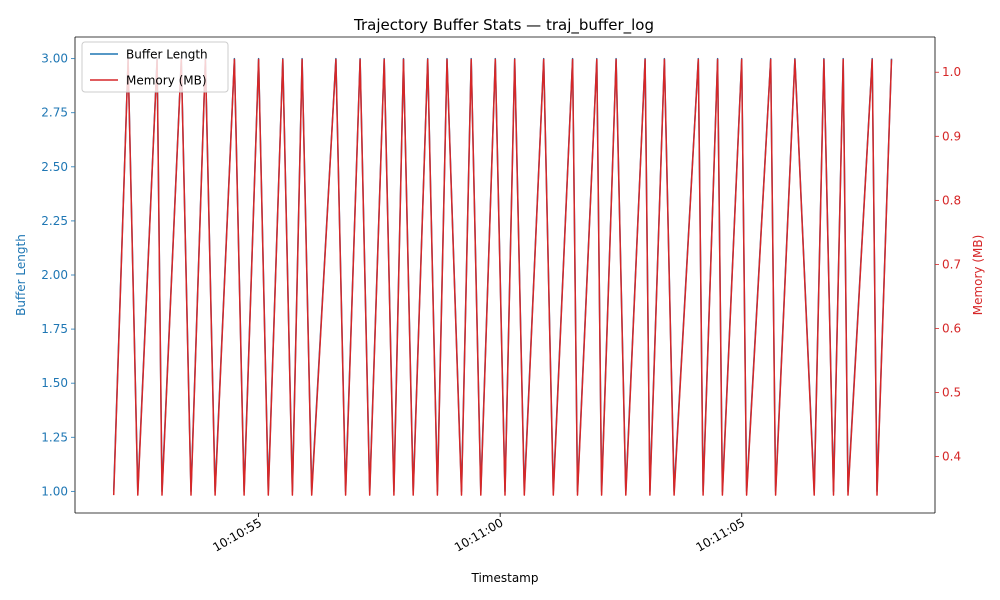  What do you see at coordinates (167, 55) in the screenshot?
I see `legend-label-buffer-length: Buffer Length` at bounding box center [167, 55].